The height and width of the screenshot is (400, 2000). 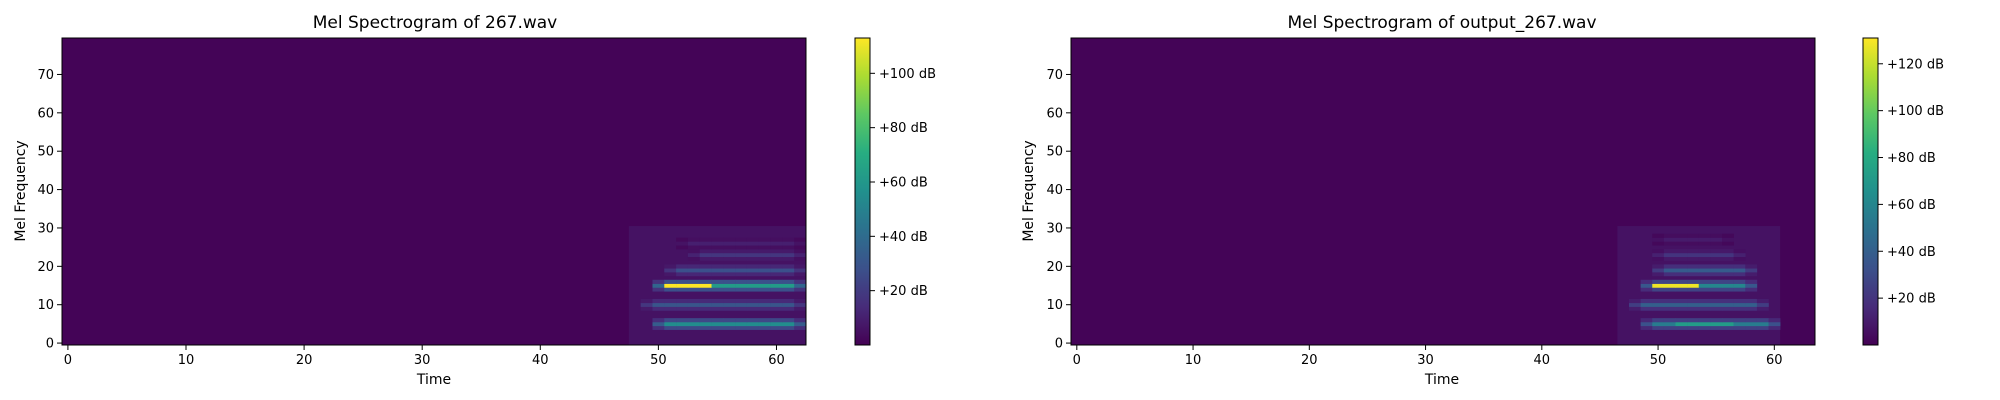 I want to click on y-tick-label: 40, so click(x=1054, y=190).